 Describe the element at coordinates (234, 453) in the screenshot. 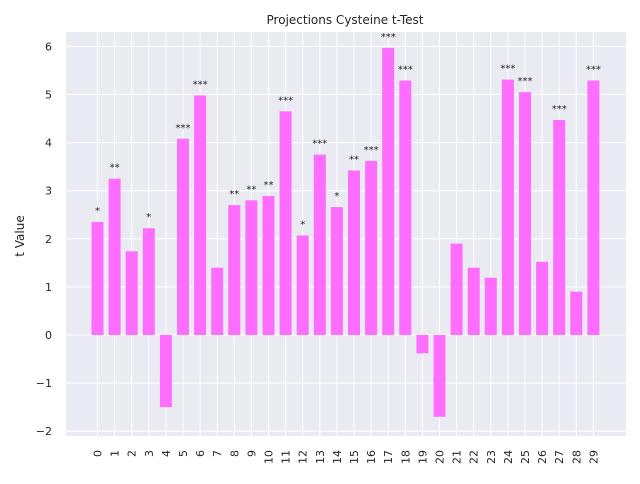

I see `x-tick-label: 8` at that location.